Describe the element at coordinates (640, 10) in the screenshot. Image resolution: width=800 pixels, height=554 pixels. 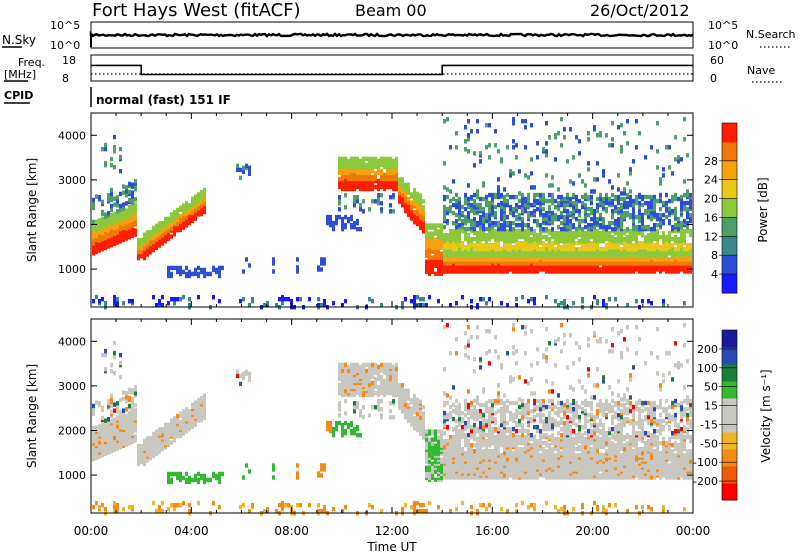
I see `date-title: 26/Oct/2012` at that location.